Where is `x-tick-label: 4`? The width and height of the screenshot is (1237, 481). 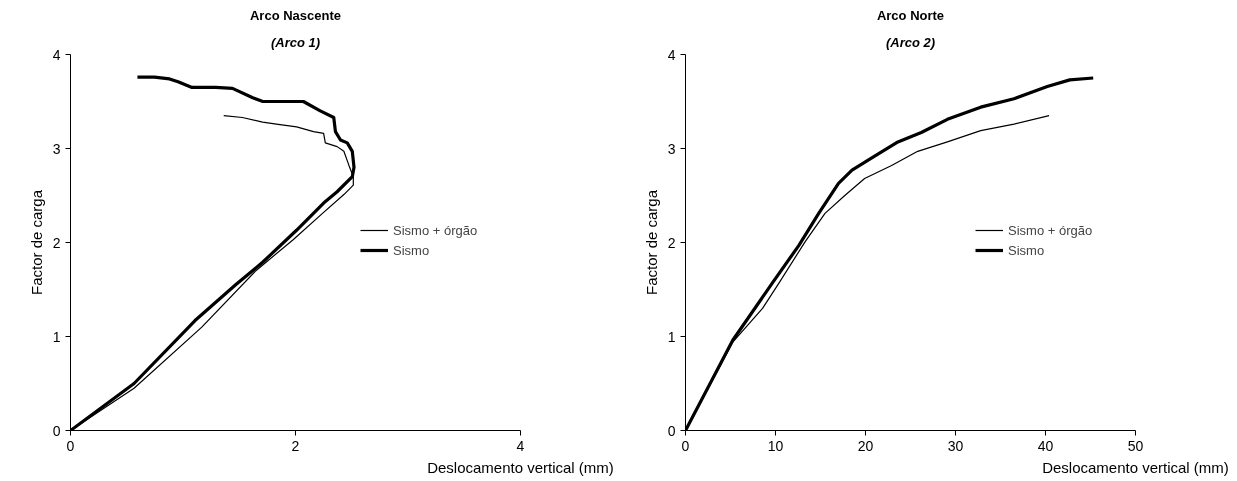
x-tick-label: 4 is located at coordinates (520, 445).